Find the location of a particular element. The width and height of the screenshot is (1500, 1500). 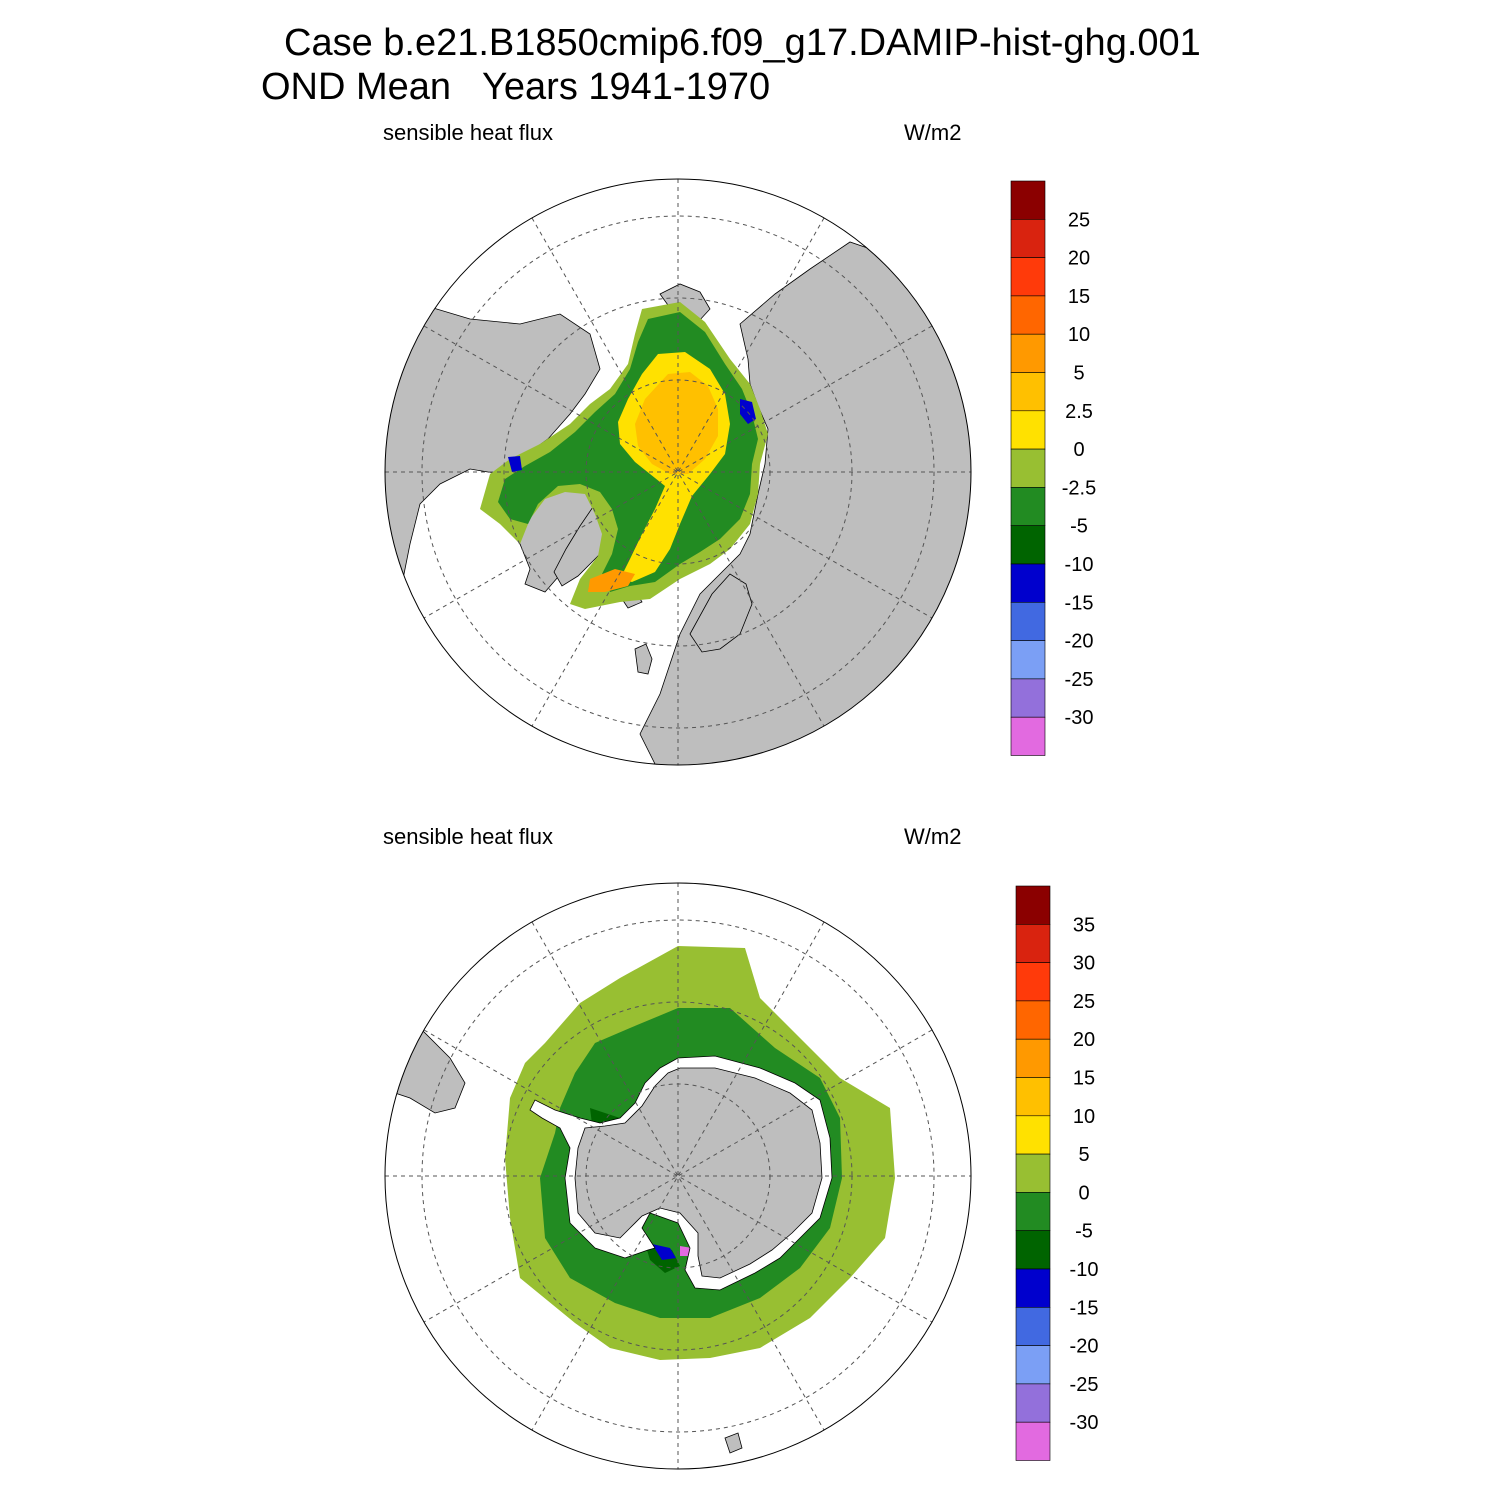

sh-colorbar-label: 0 is located at coordinates (1083, 1193).